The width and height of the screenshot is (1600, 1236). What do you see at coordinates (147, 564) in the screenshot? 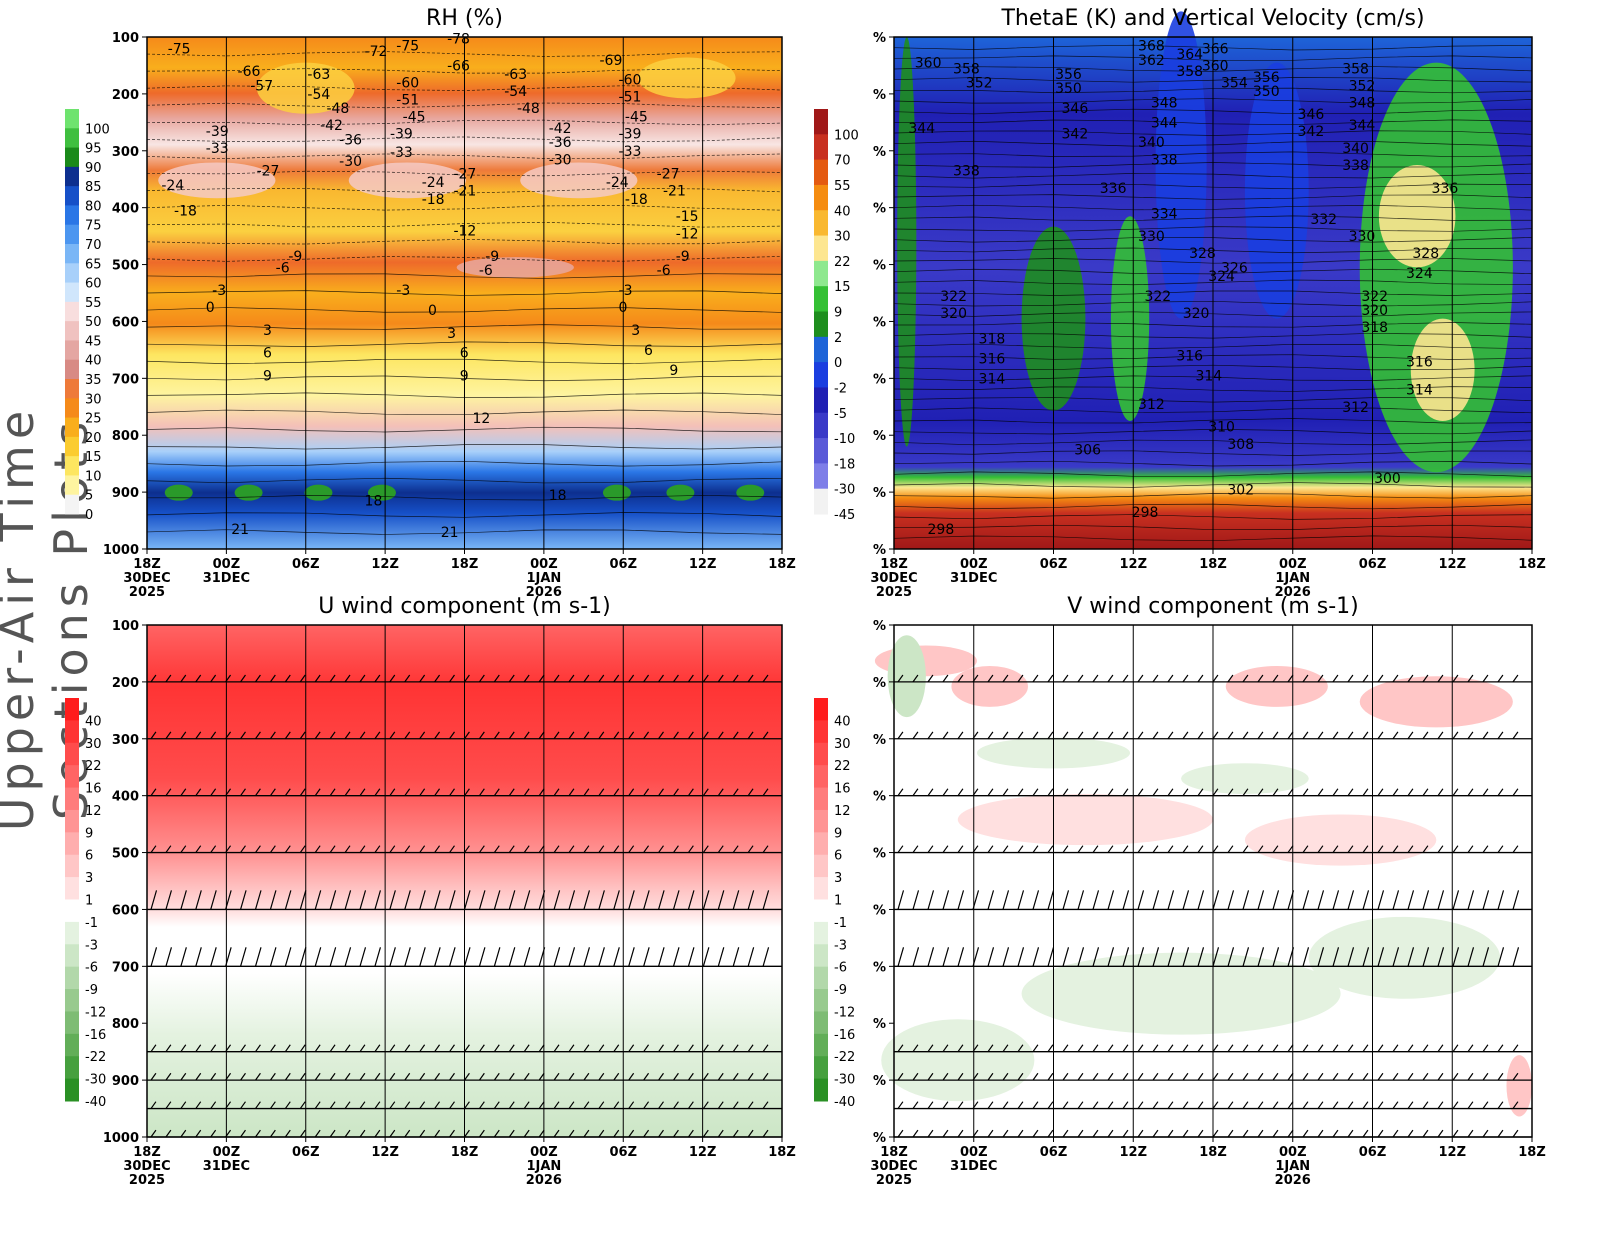
I see `rh-xtick-label: 18Z` at bounding box center [147, 564].